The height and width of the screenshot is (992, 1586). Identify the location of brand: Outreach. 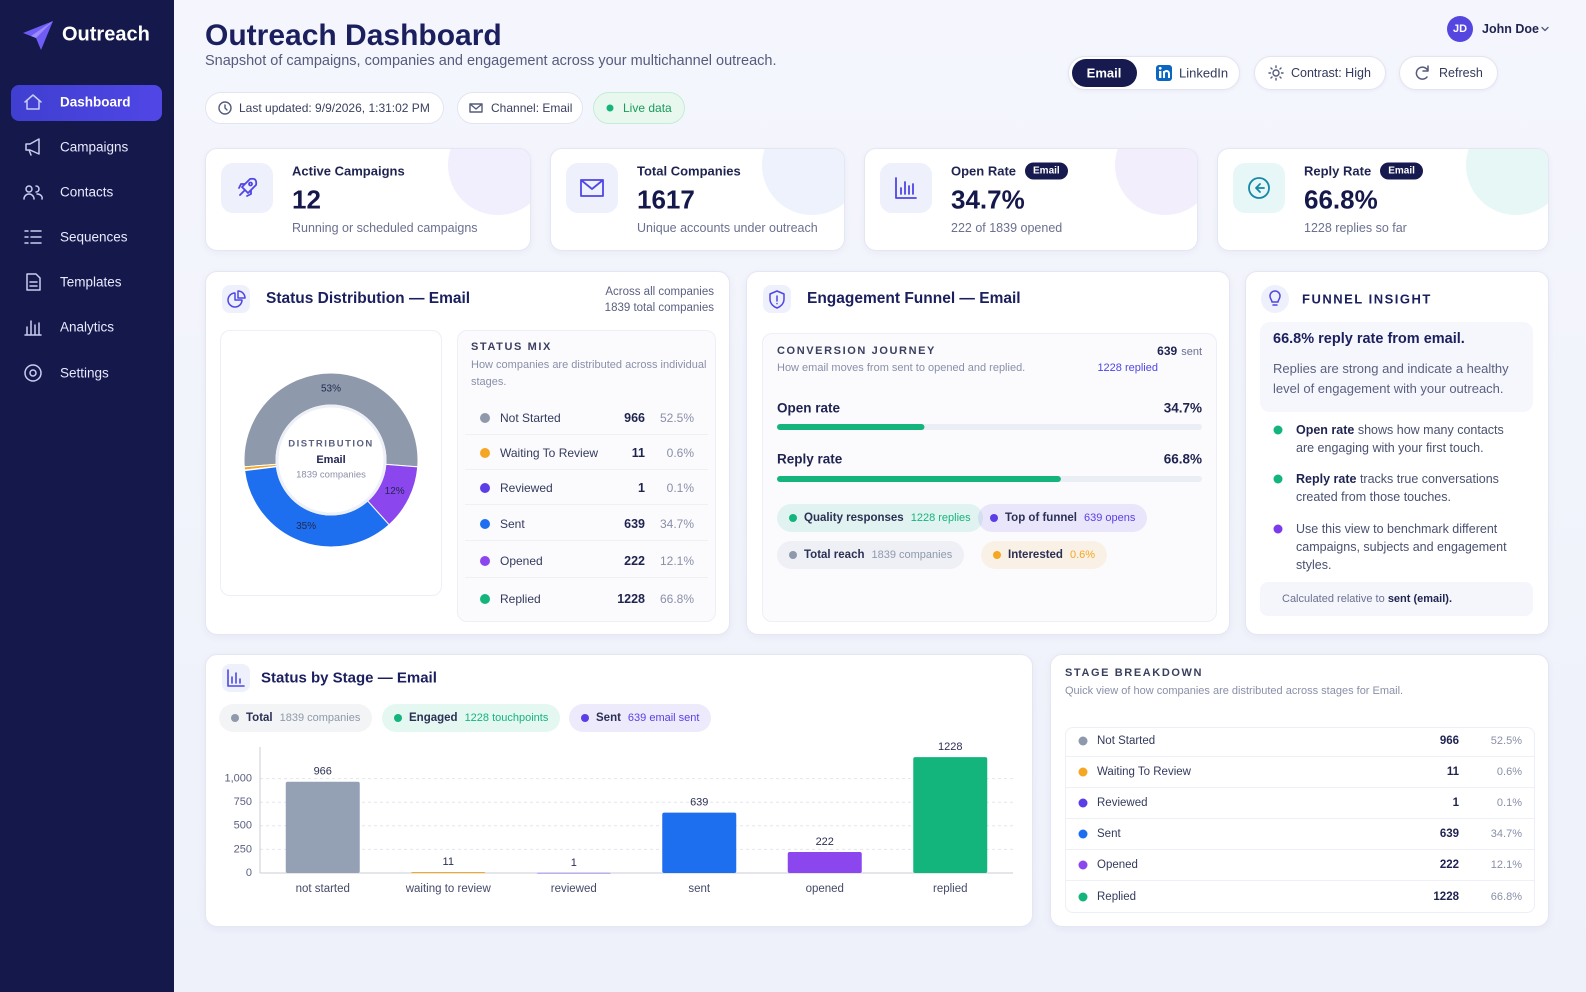
(106, 34).